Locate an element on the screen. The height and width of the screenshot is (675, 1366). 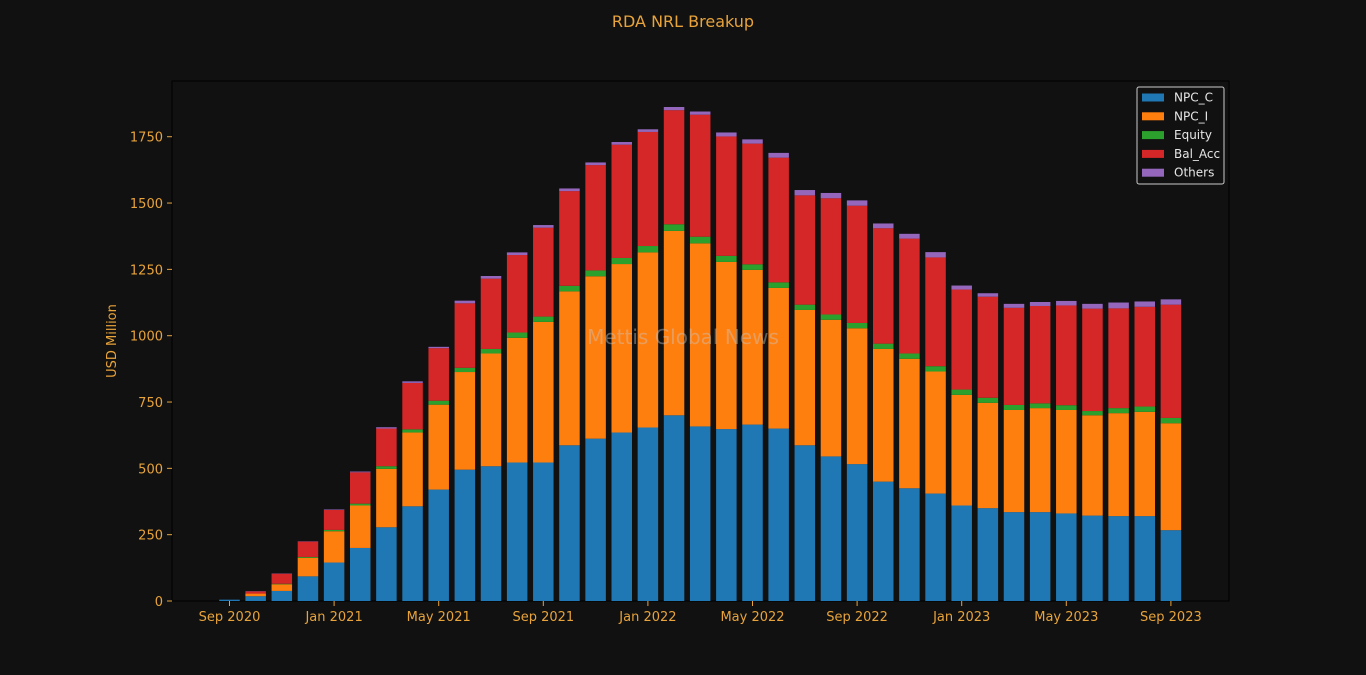
legend-swatch-equity is located at coordinates (1153, 135).